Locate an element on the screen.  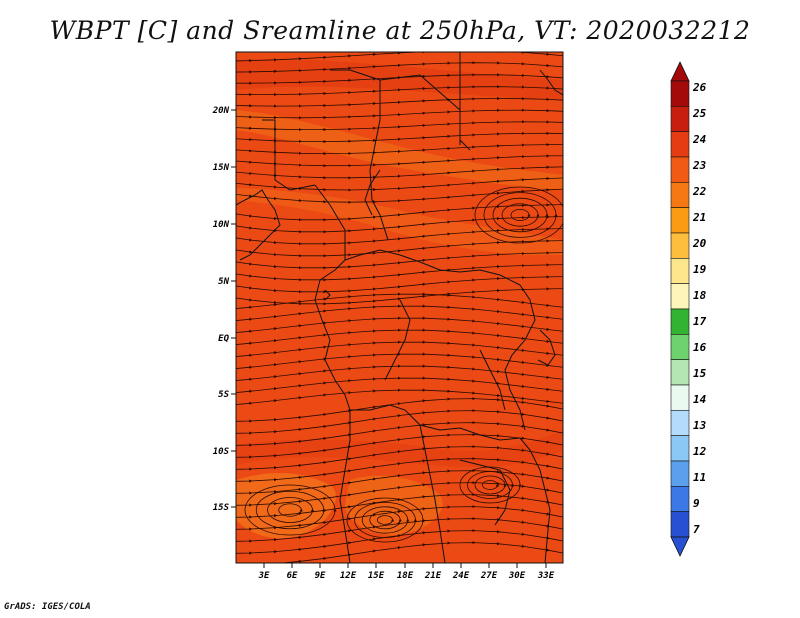
lon-label: 18E is located at coordinates (405, 576).